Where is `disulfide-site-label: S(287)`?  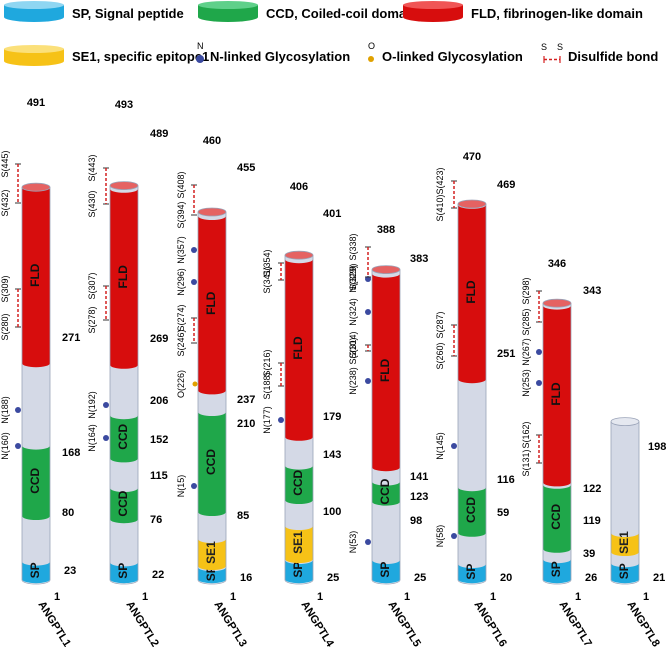
disulfide-site-label: S(287) is located at coordinates (440, 324).